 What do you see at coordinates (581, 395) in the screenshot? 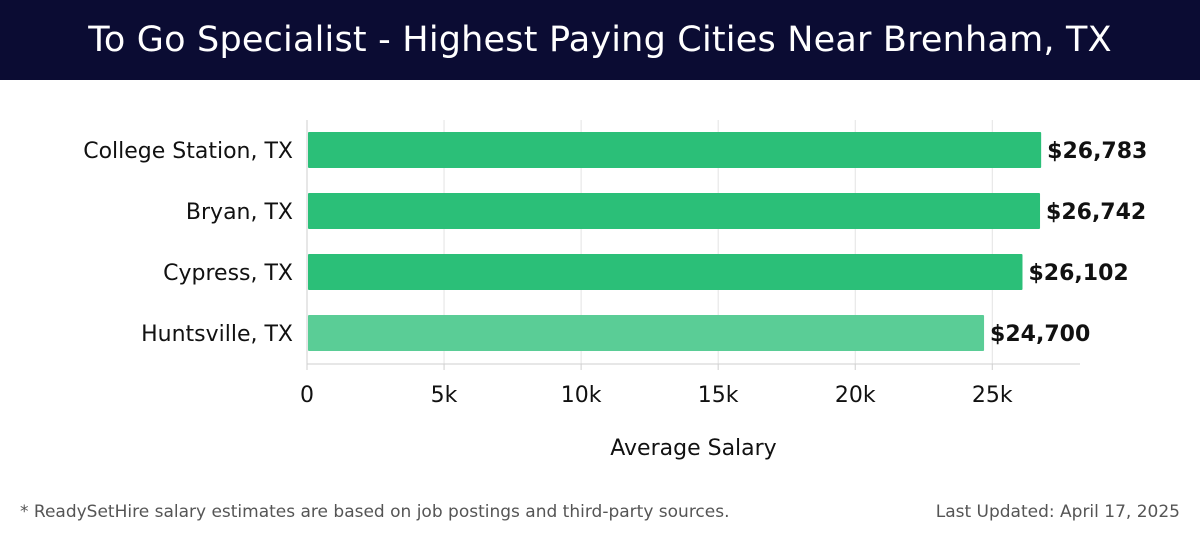
I see `x-tick-label: 10k` at bounding box center [581, 395].